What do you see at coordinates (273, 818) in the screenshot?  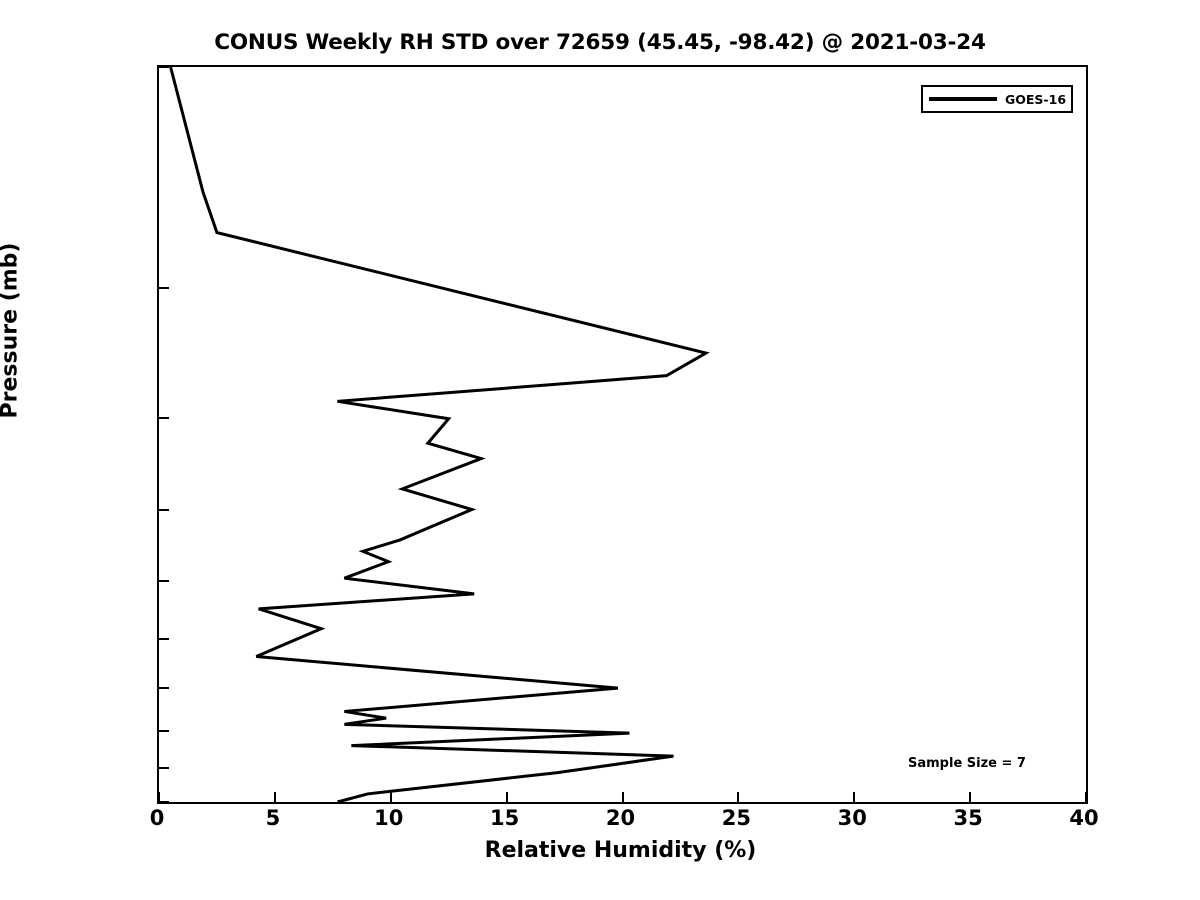 I see `x-tick-label: 5` at bounding box center [273, 818].